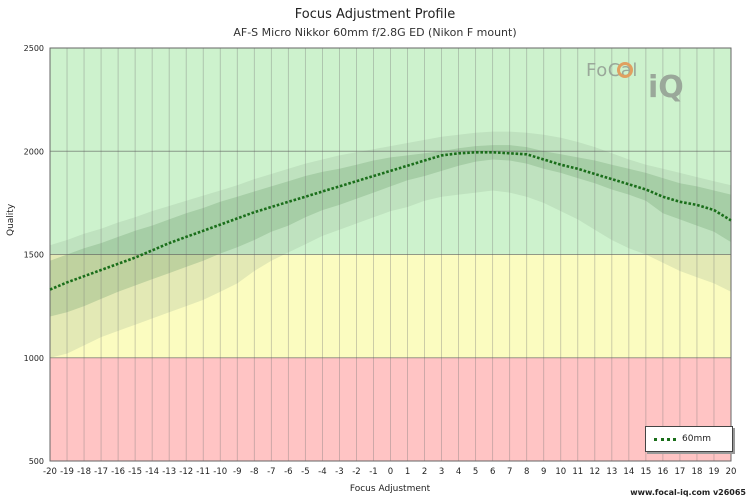 The image size is (750, 500). Describe the element at coordinates (101, 472) in the screenshot. I see `x-tick-label: -17` at that location.